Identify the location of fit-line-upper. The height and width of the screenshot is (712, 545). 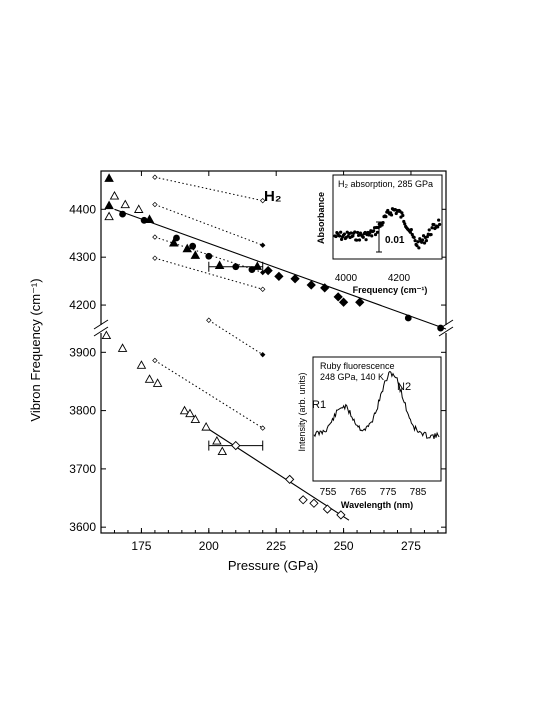
(280, 269).